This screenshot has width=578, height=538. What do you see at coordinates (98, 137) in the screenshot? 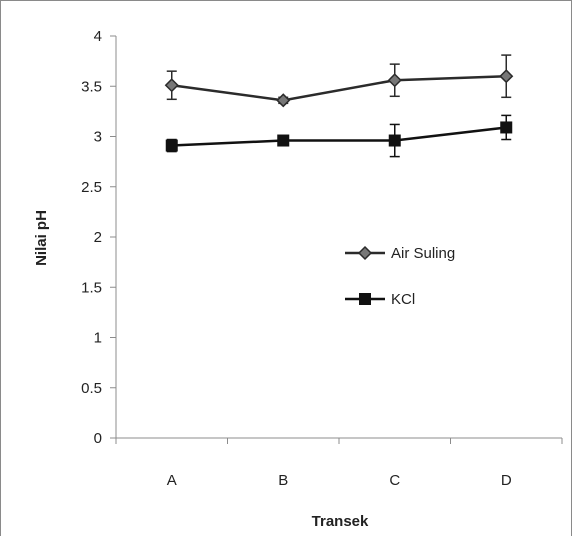
I see `y-tick-label: 3` at bounding box center [98, 137].